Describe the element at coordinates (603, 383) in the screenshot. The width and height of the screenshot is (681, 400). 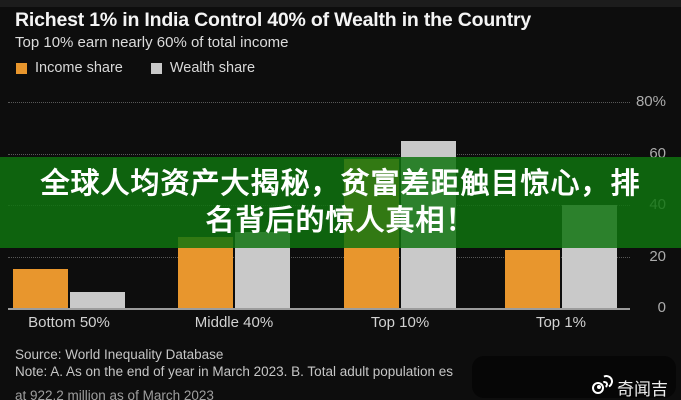
I see `weibo-eye-icon` at that location.